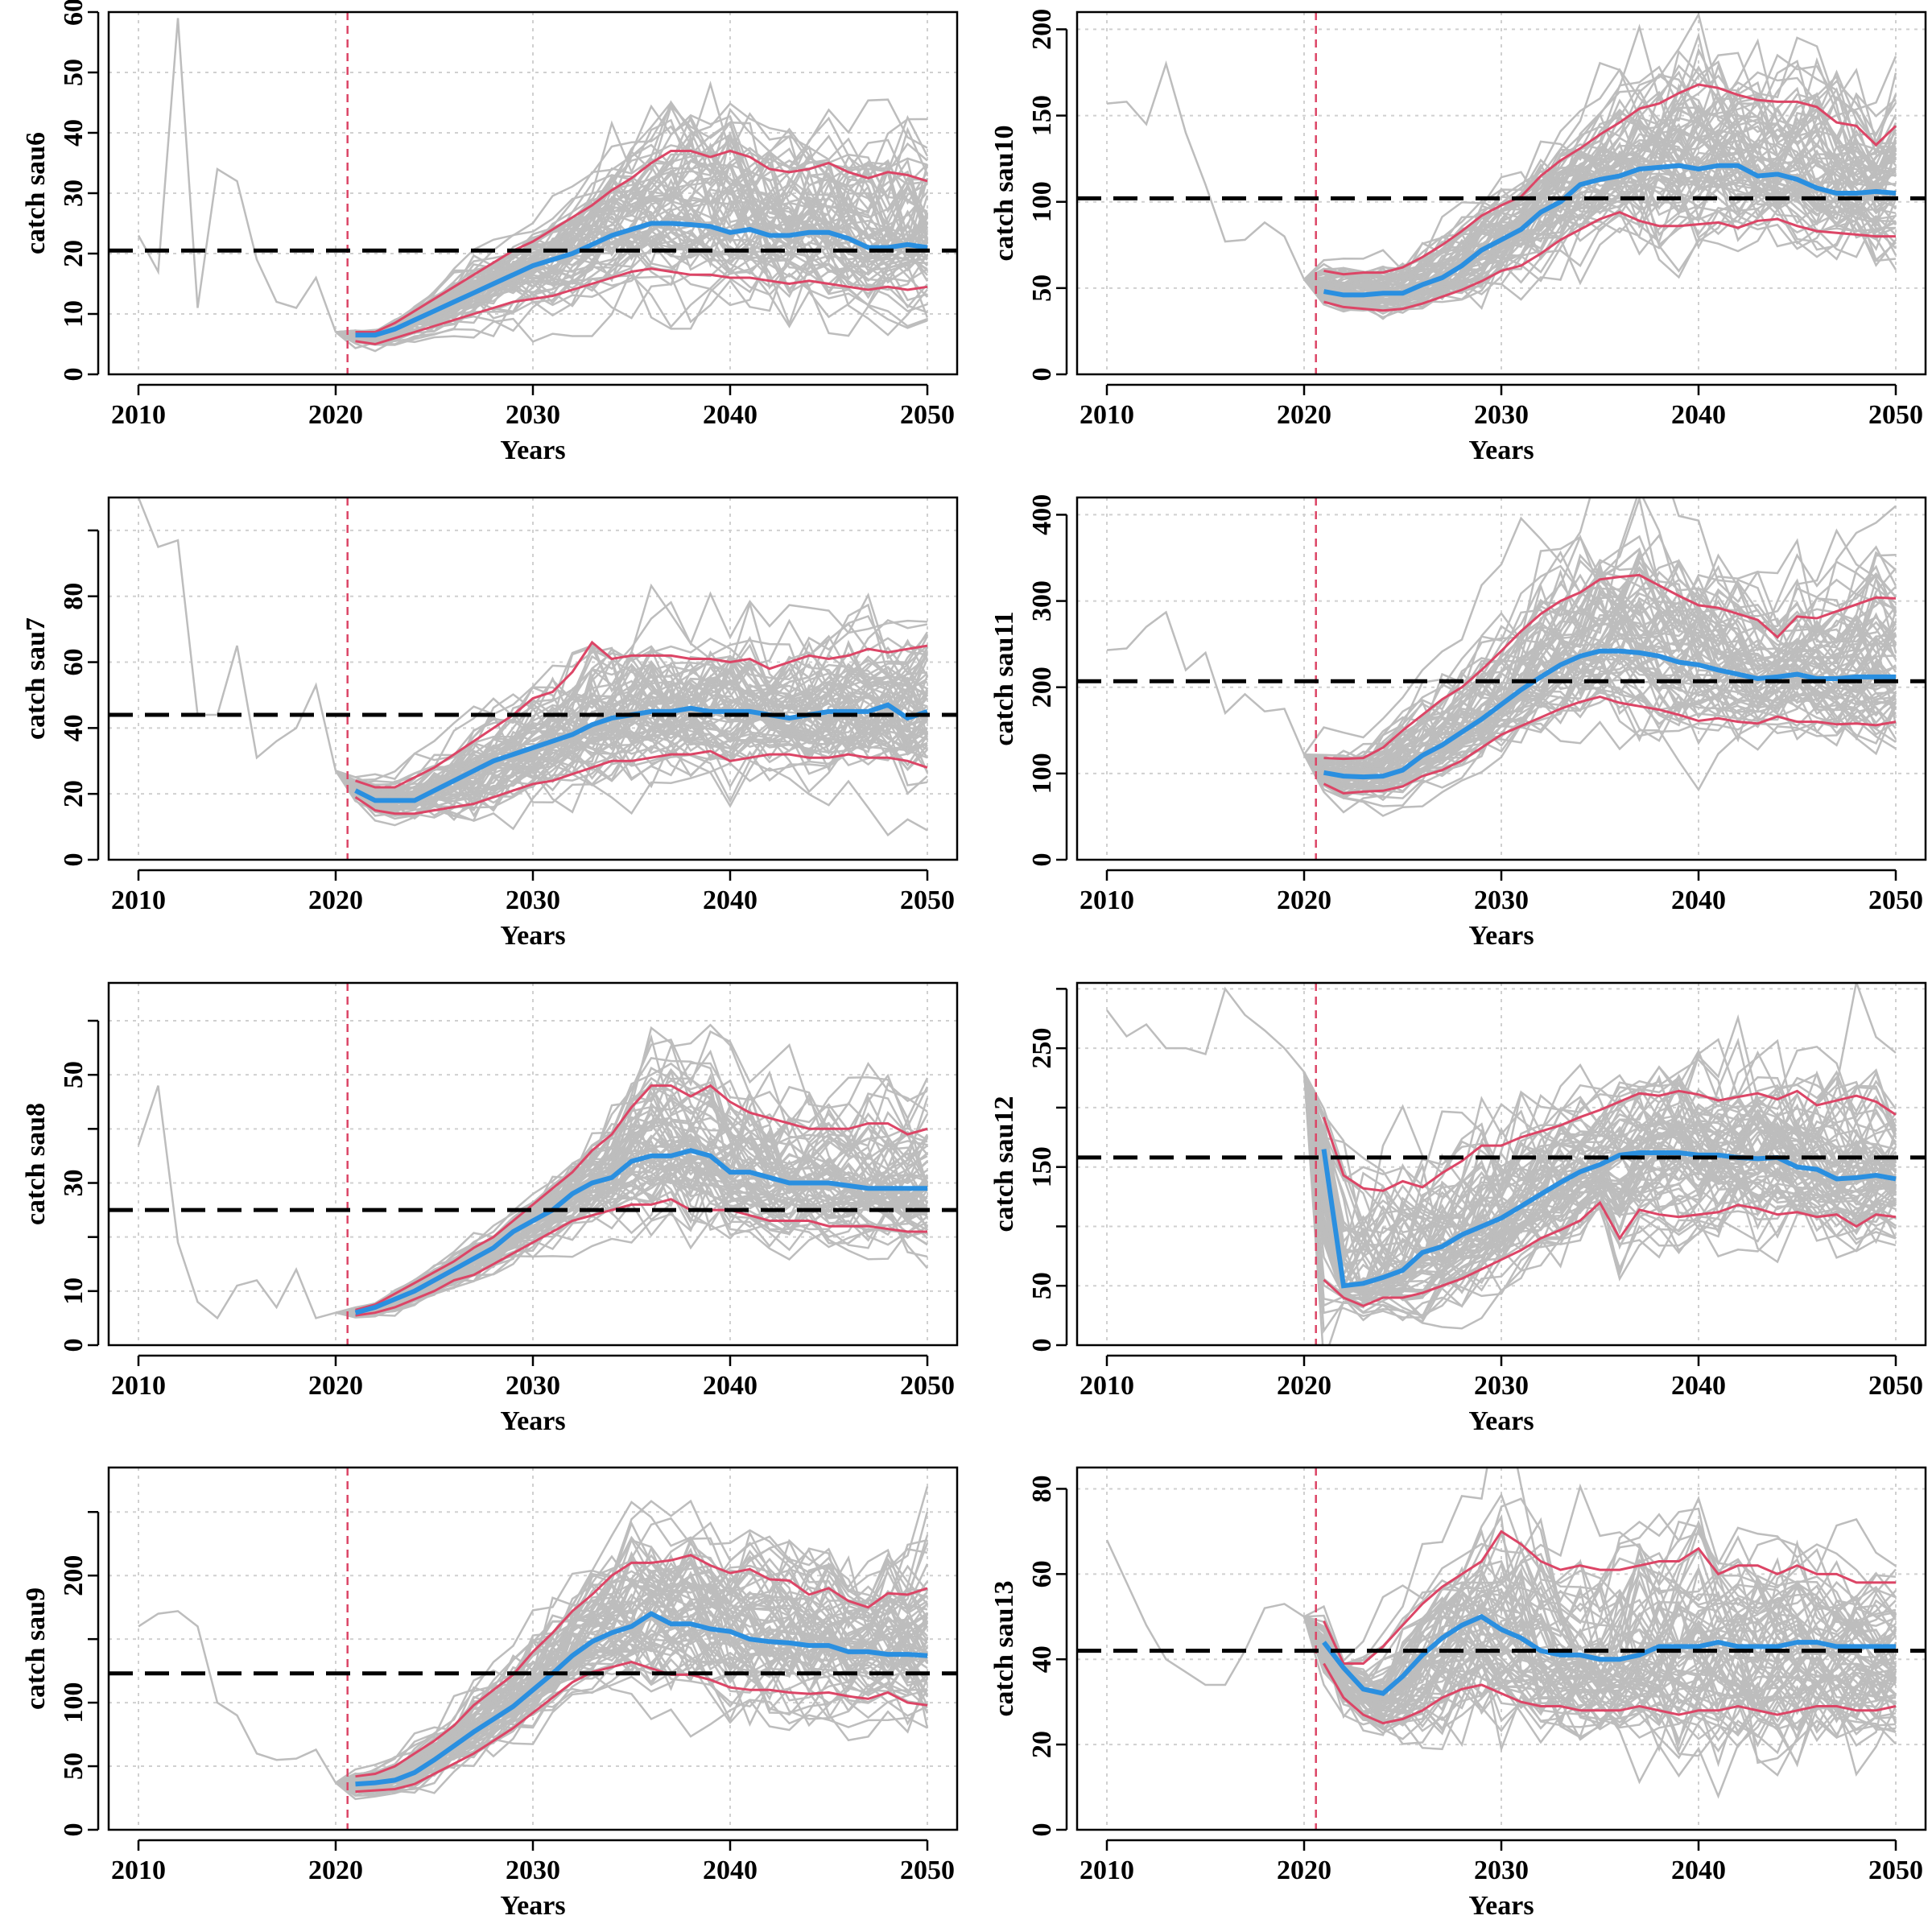  I want to click on y-axis-title: catch sau7, so click(36, 678).